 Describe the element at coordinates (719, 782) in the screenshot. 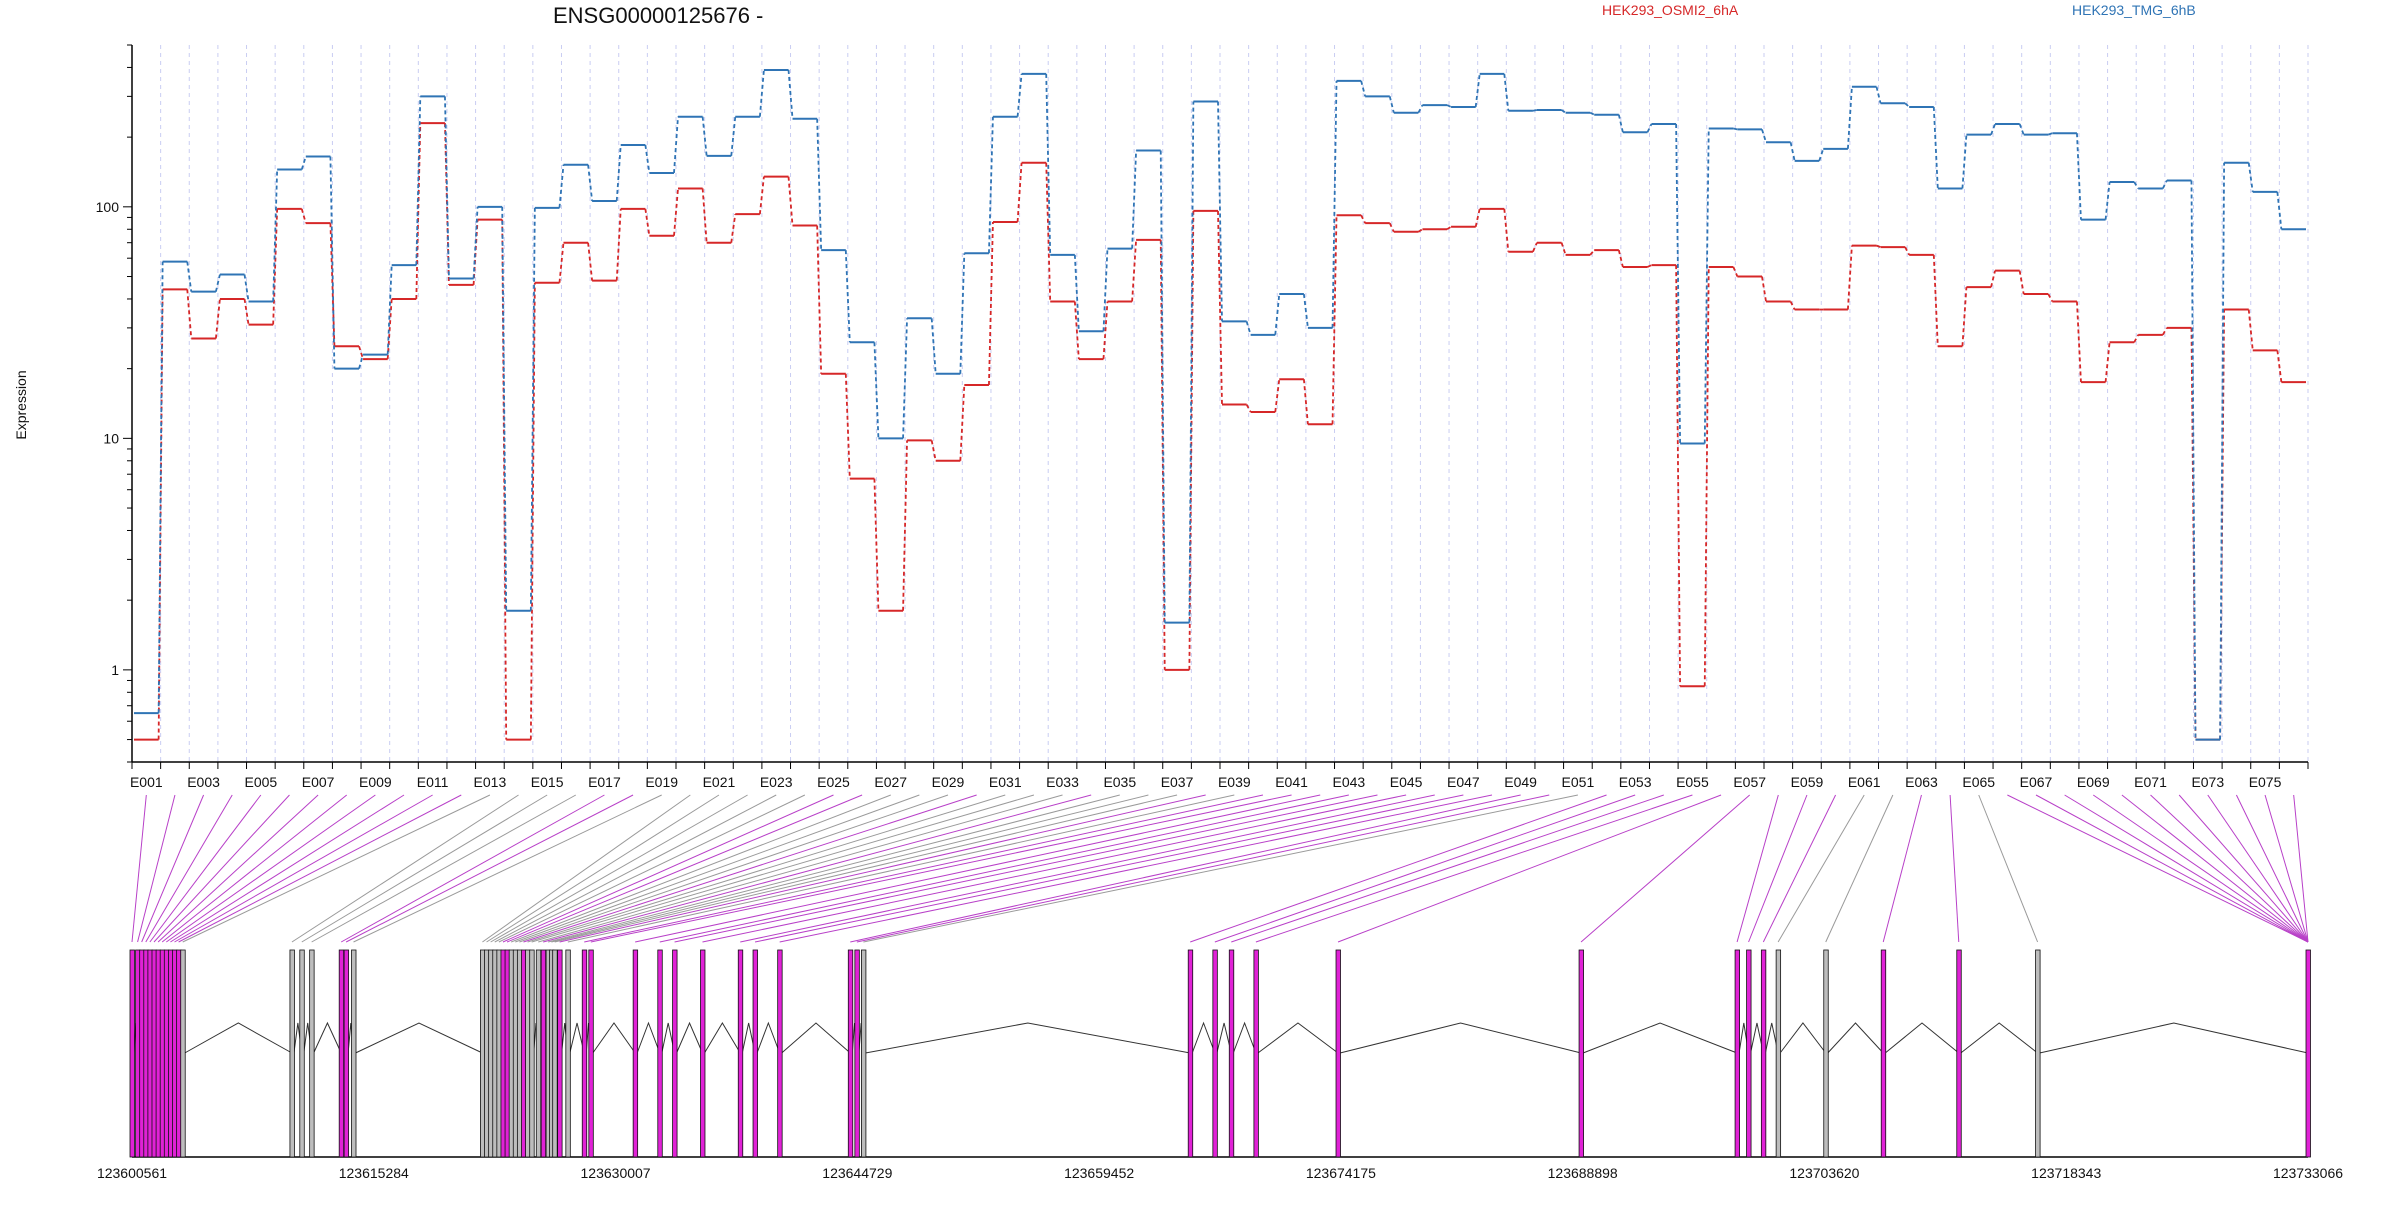

I see `x-tick-label: E021` at that location.